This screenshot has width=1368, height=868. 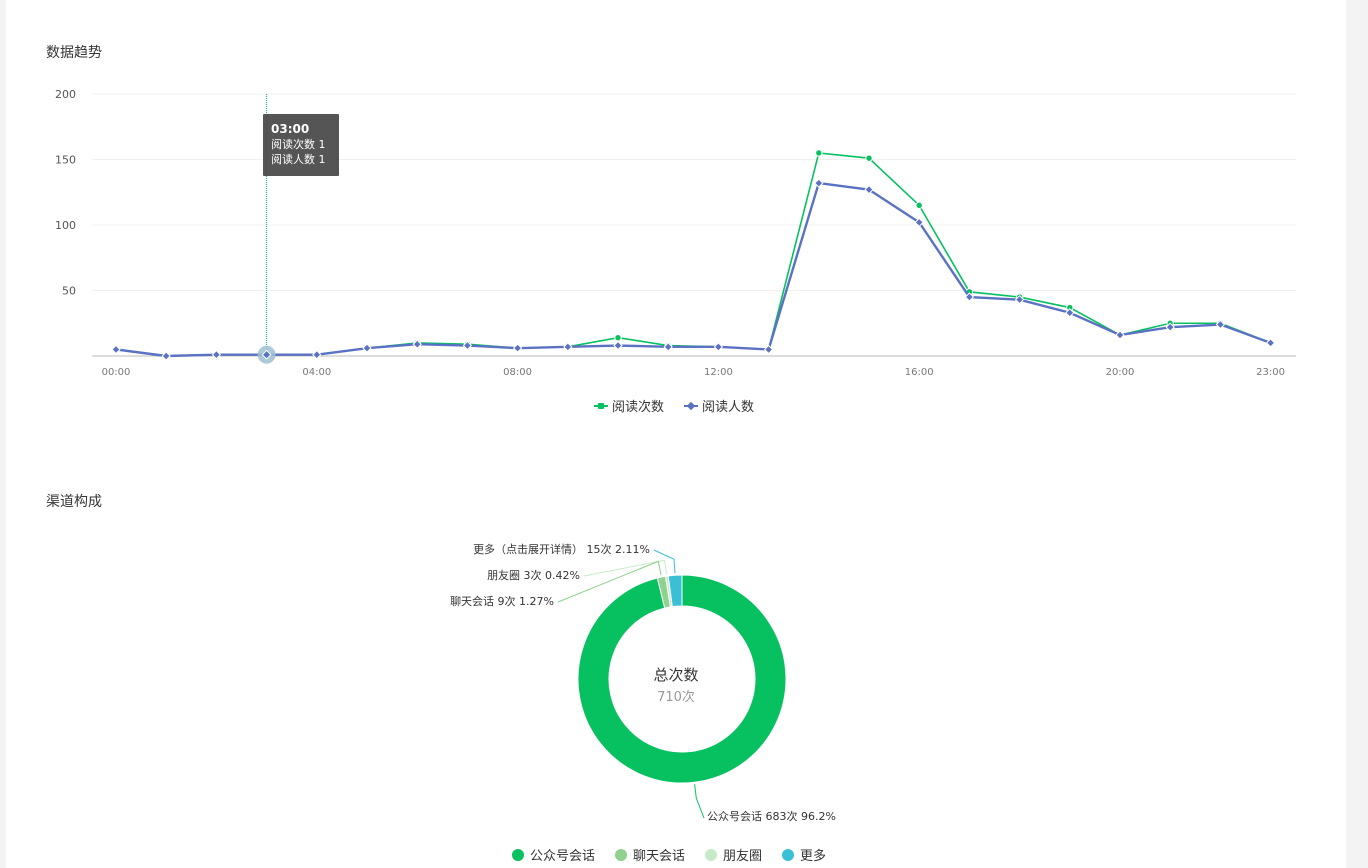 I want to click on y-tick-label: 200, so click(x=65, y=94).